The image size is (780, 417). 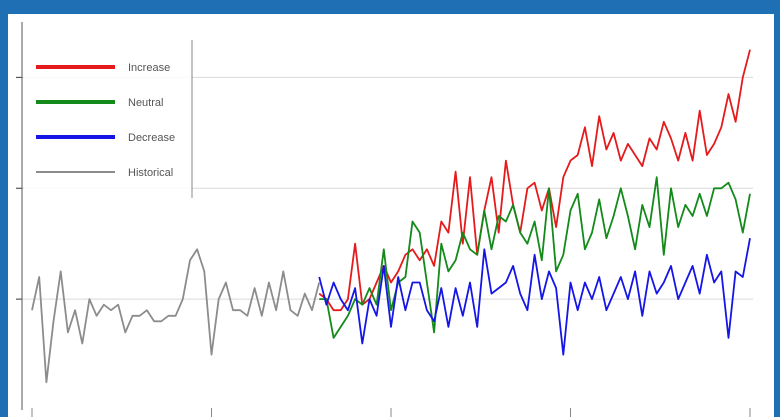 I want to click on legend-label-neutral: Neutral, so click(x=145, y=103).